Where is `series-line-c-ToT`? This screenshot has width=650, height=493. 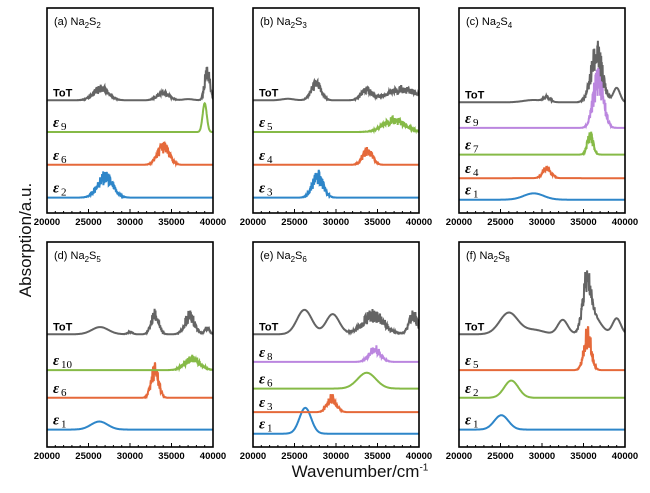 series-line-c-ToT is located at coordinates (542, 72).